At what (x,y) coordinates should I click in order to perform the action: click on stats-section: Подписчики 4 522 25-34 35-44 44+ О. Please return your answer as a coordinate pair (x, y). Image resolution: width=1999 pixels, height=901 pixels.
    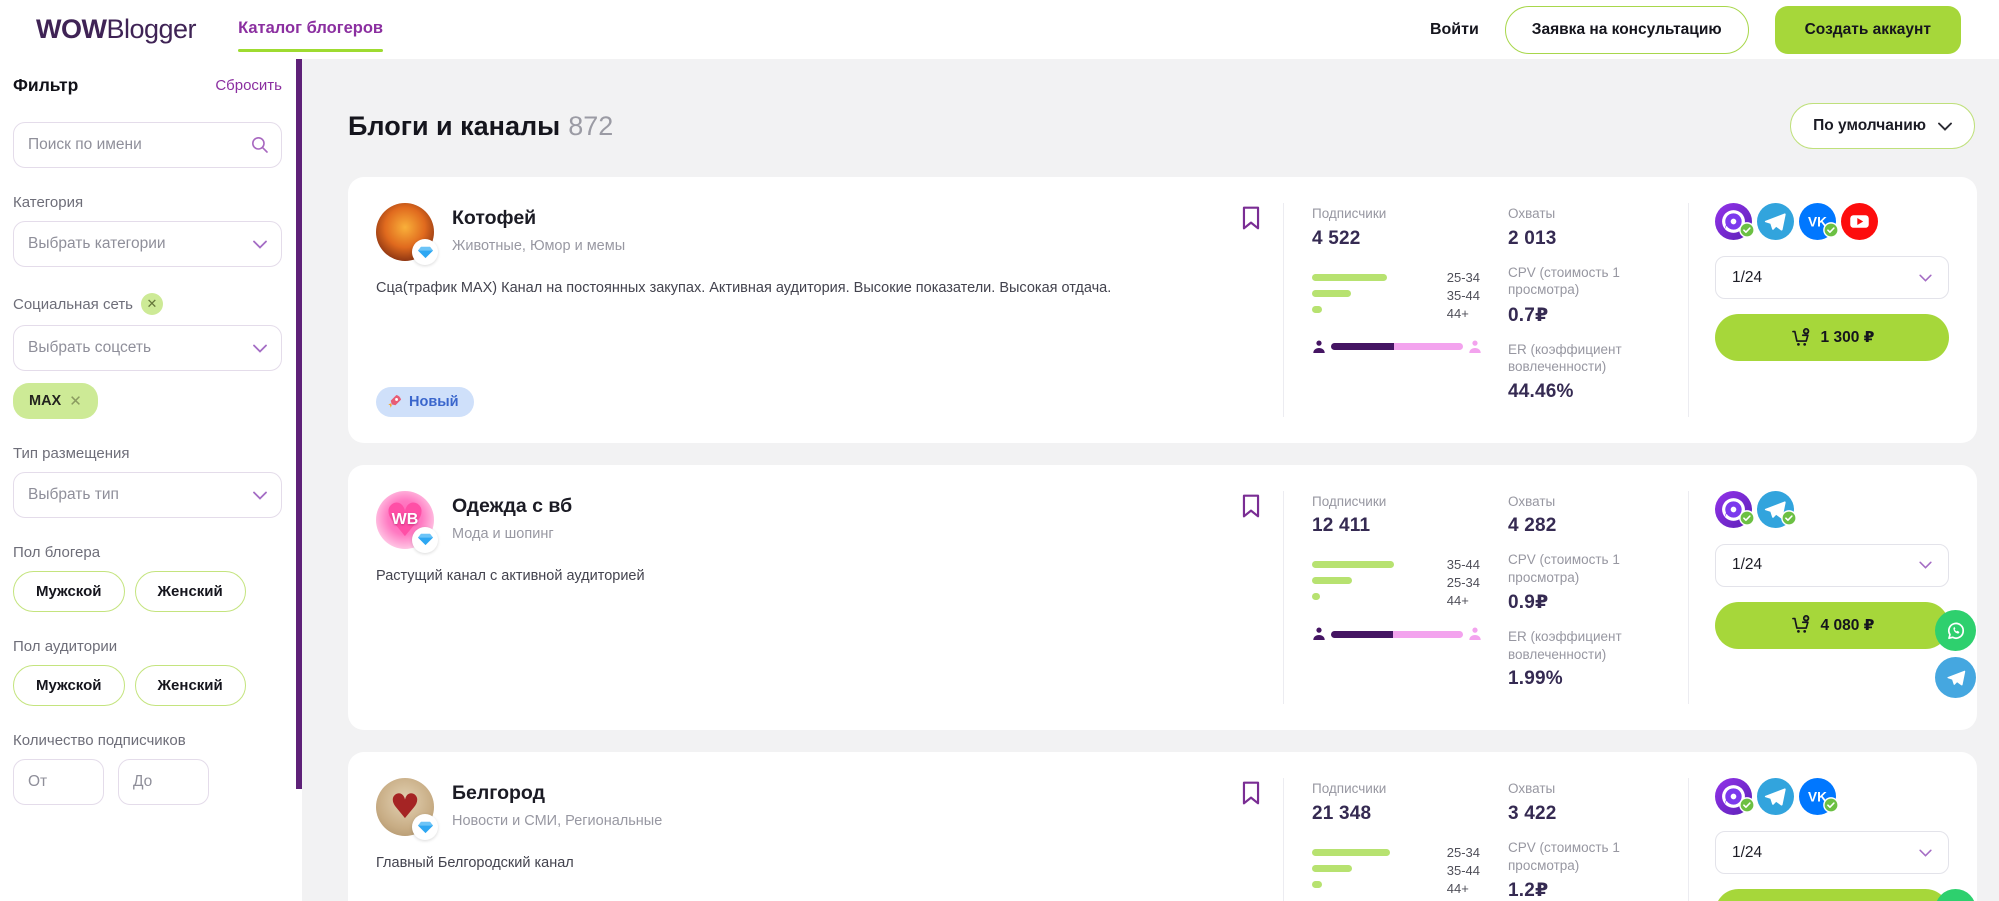
    Looking at the image, I should click on (1486, 310).